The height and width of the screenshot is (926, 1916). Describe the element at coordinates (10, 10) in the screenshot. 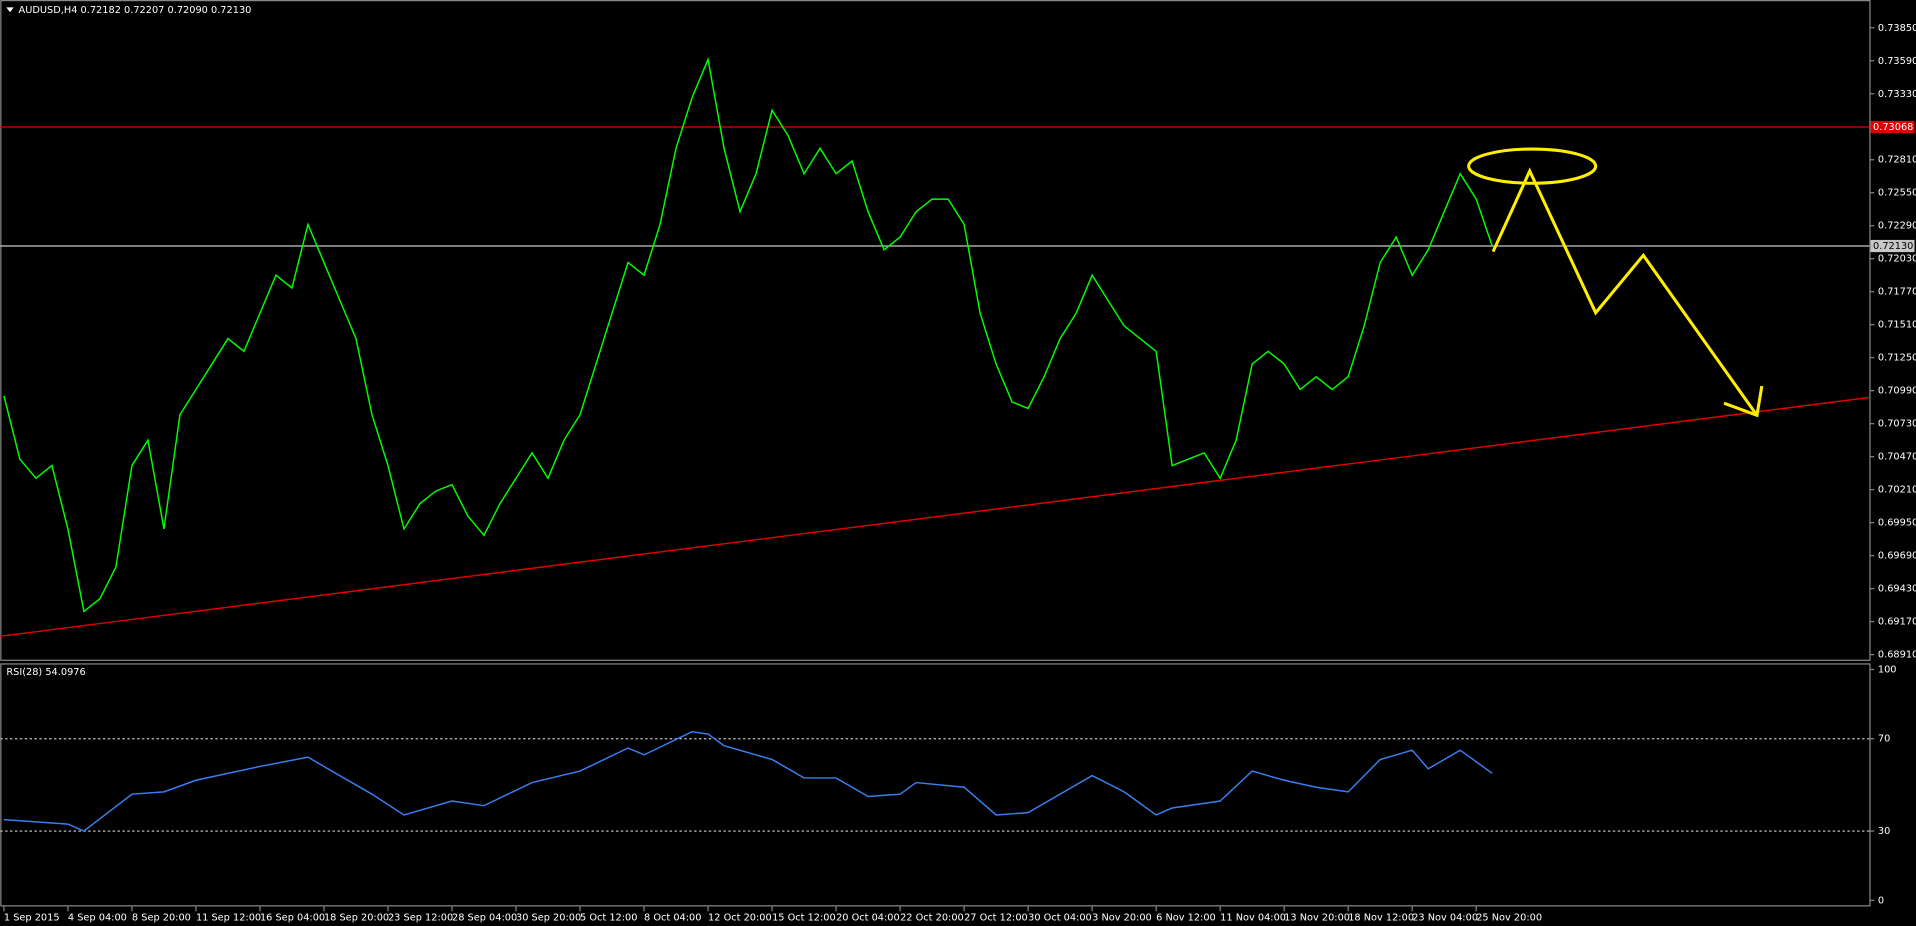

I see `menu-arrow` at that location.